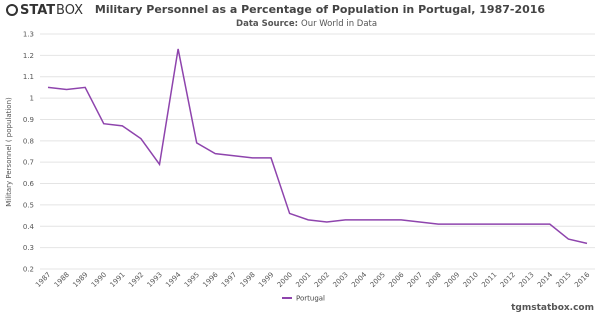 Image resolution: width=600 pixels, height=314 pixels. What do you see at coordinates (322, 280) in the screenshot?
I see `x-tick-label: 2002` at bounding box center [322, 280].